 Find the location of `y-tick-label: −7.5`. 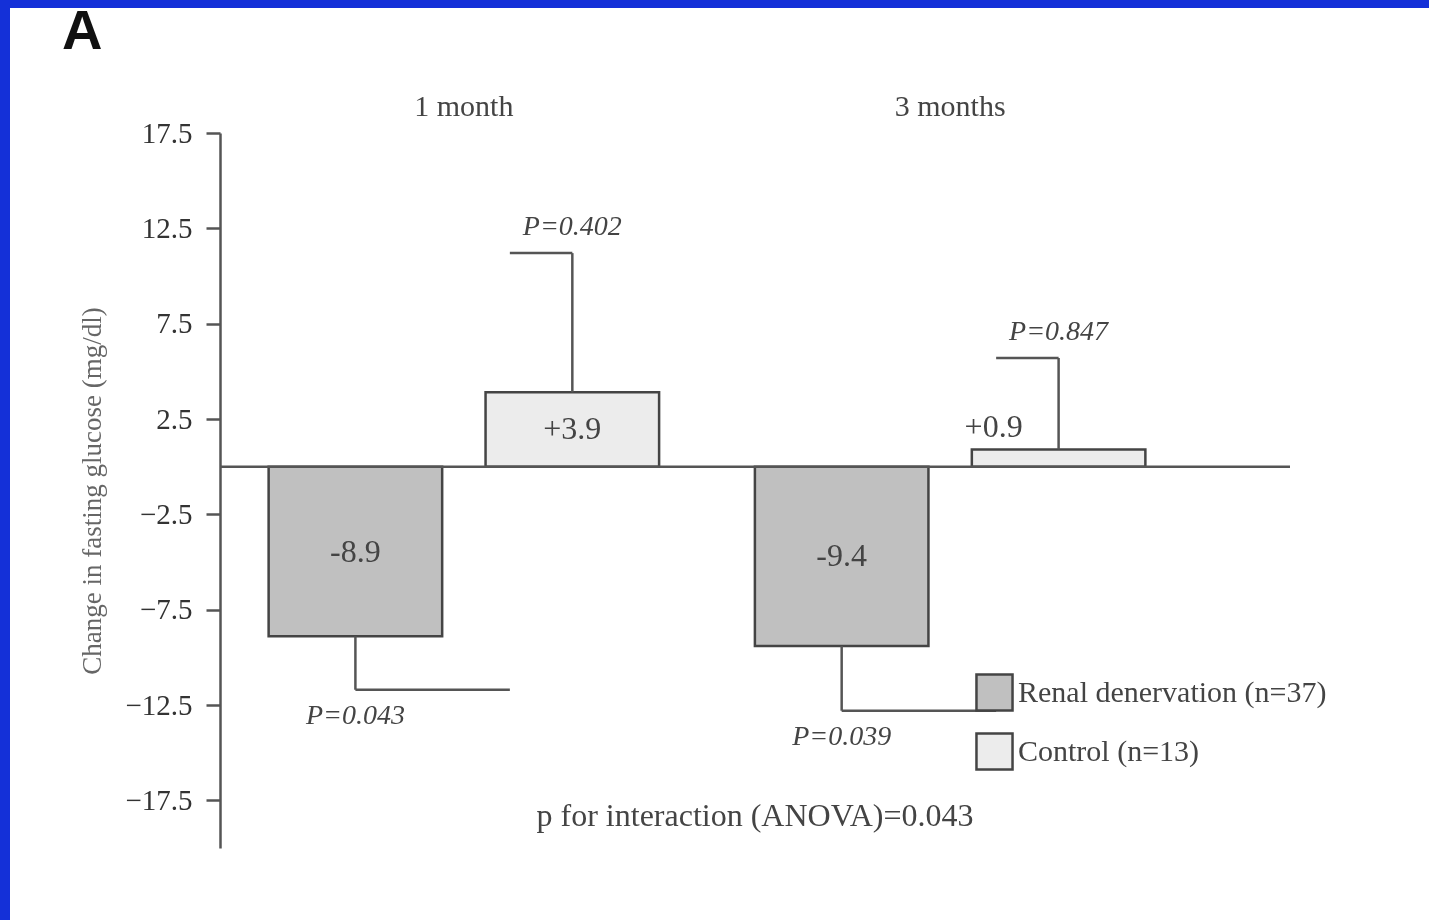

y-tick-label: −7.5 is located at coordinates (166, 609).